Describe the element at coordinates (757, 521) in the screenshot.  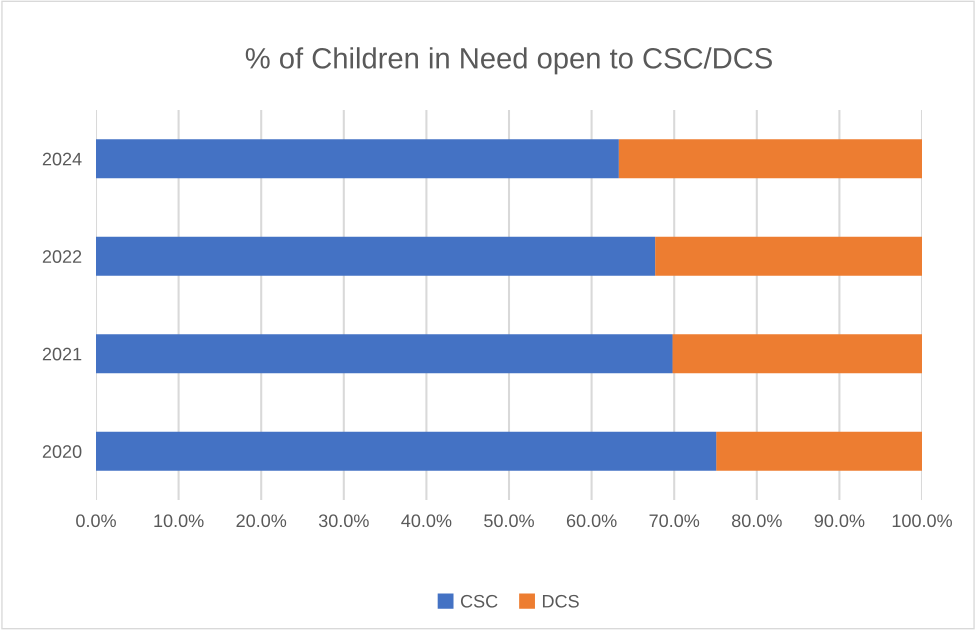
I see `x-tick-label: 80.0%` at that location.